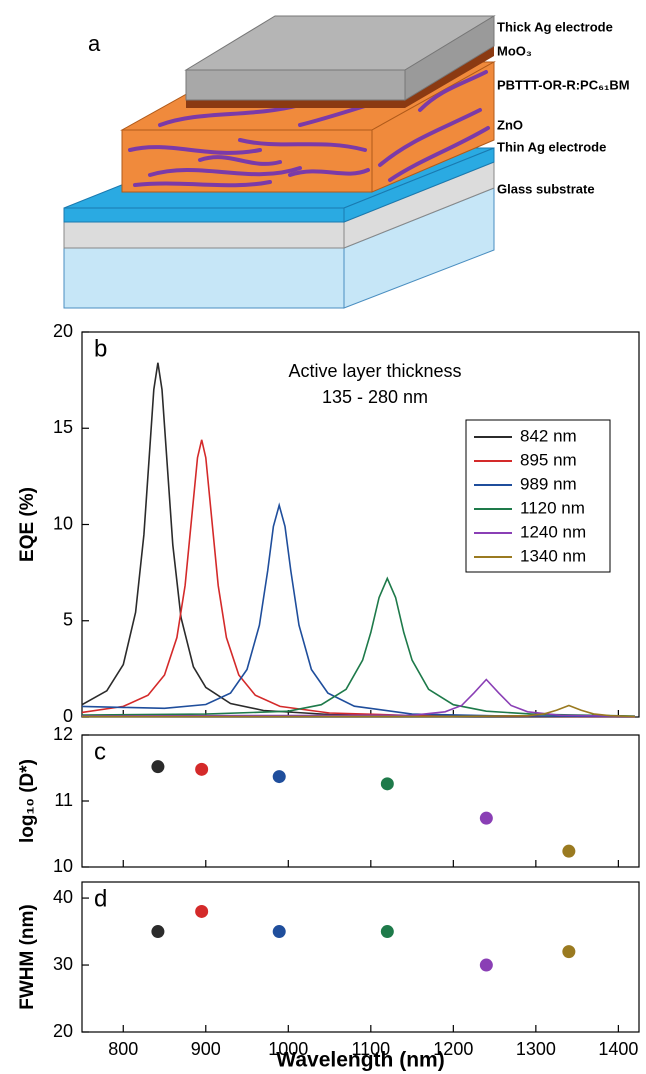  What do you see at coordinates (63, 427) in the screenshot?
I see `y-tick-label: 15` at bounding box center [63, 427].